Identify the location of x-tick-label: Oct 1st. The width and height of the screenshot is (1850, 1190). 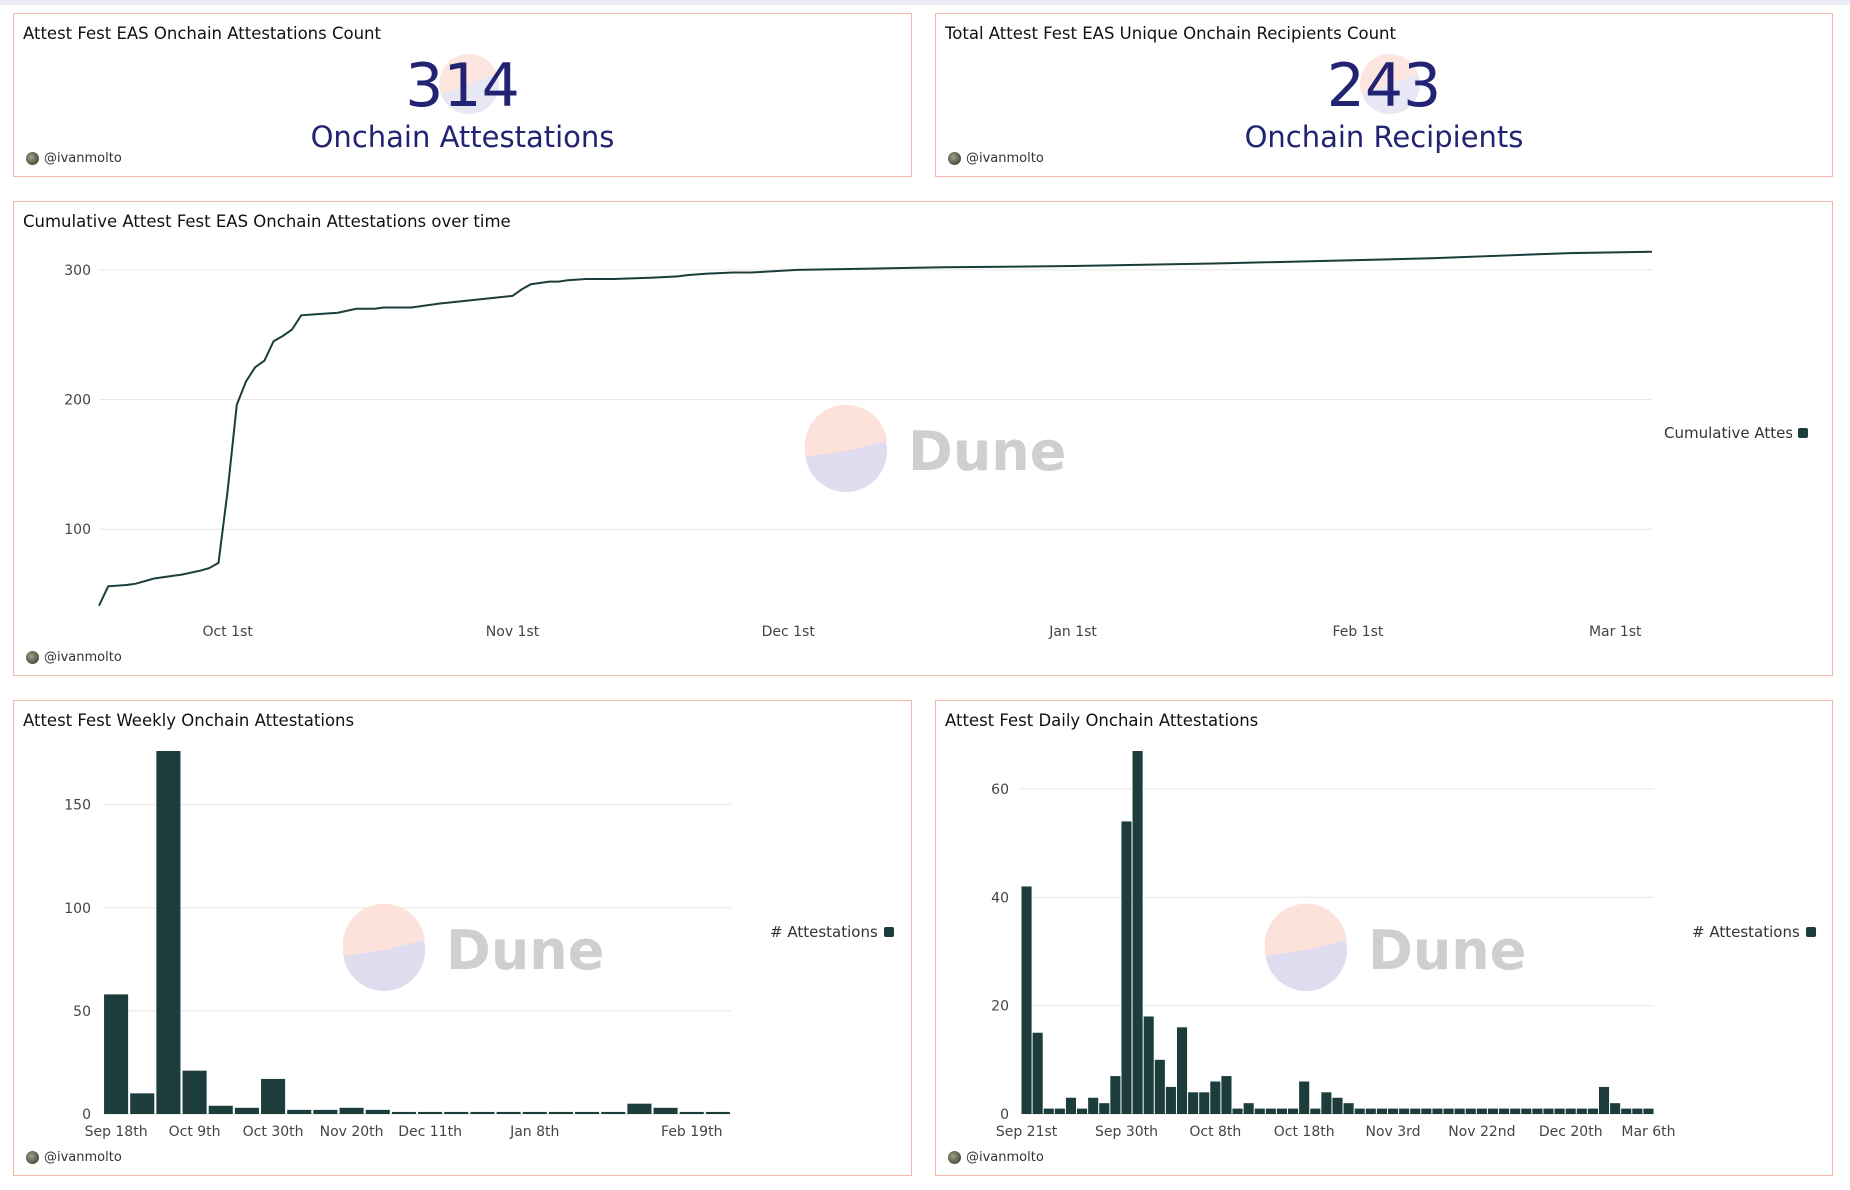
(227, 632).